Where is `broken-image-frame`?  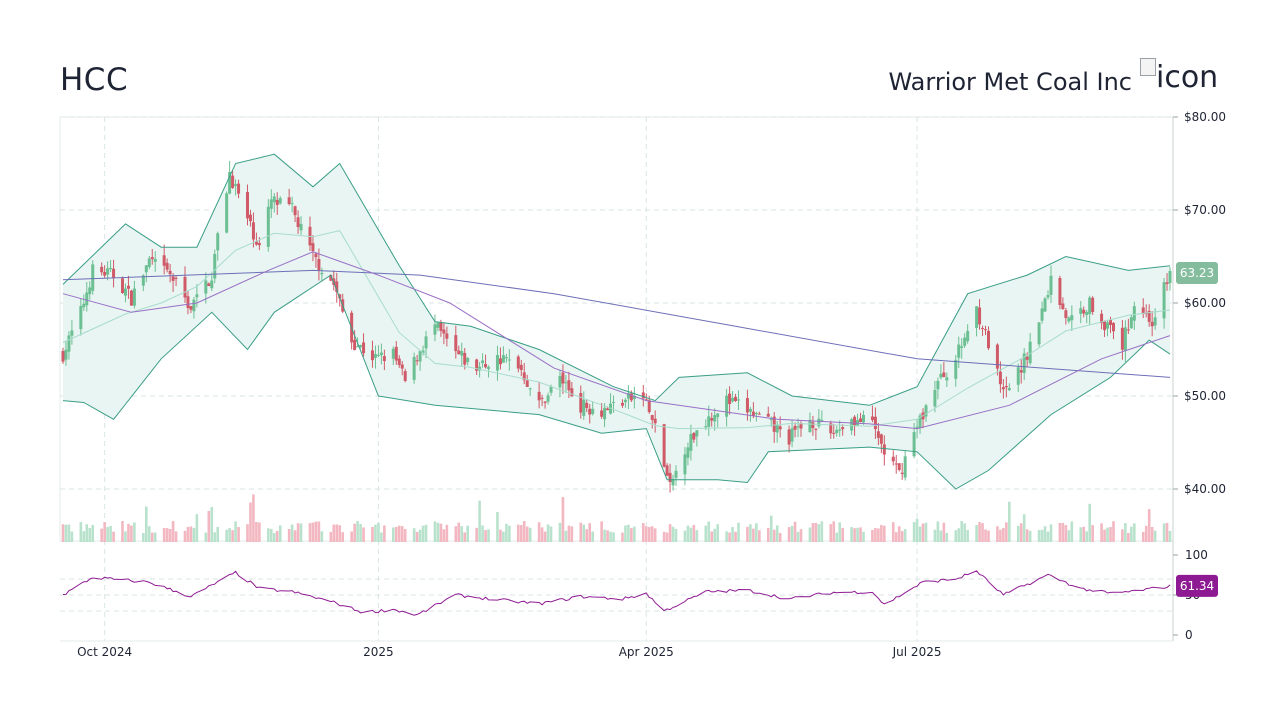
broken-image-frame is located at coordinates (1148, 67).